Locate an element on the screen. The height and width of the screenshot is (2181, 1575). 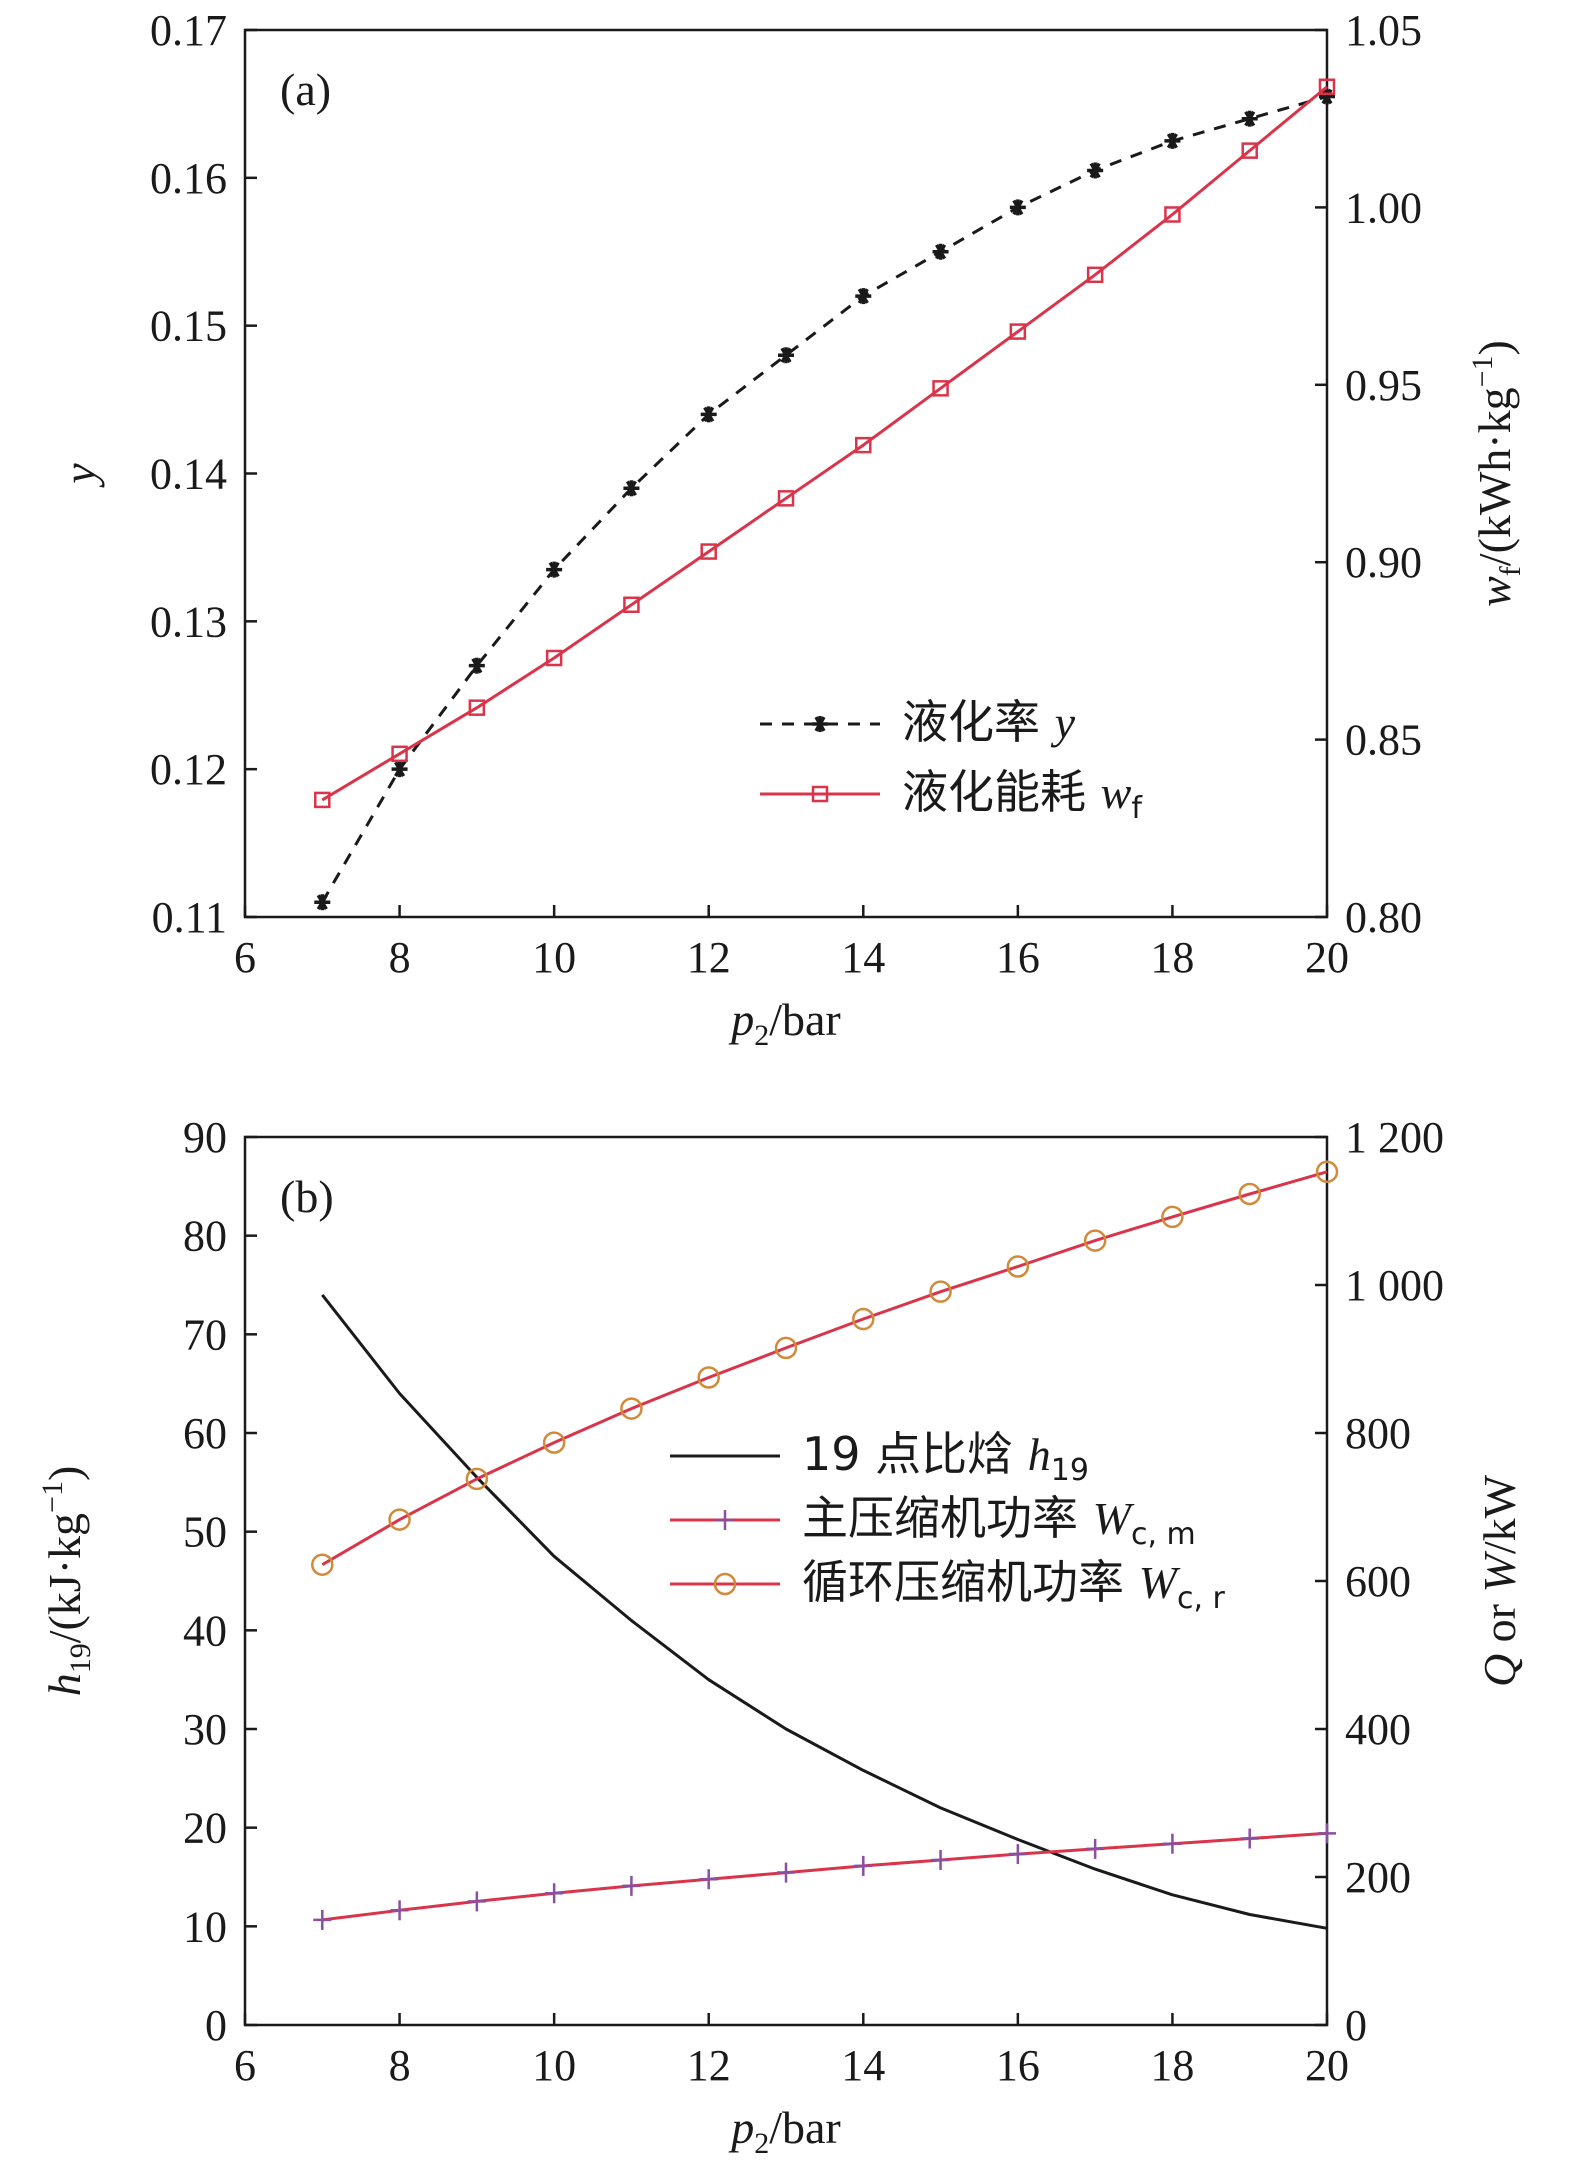
y-left-axis-label: y is located at coordinates (79, 475).